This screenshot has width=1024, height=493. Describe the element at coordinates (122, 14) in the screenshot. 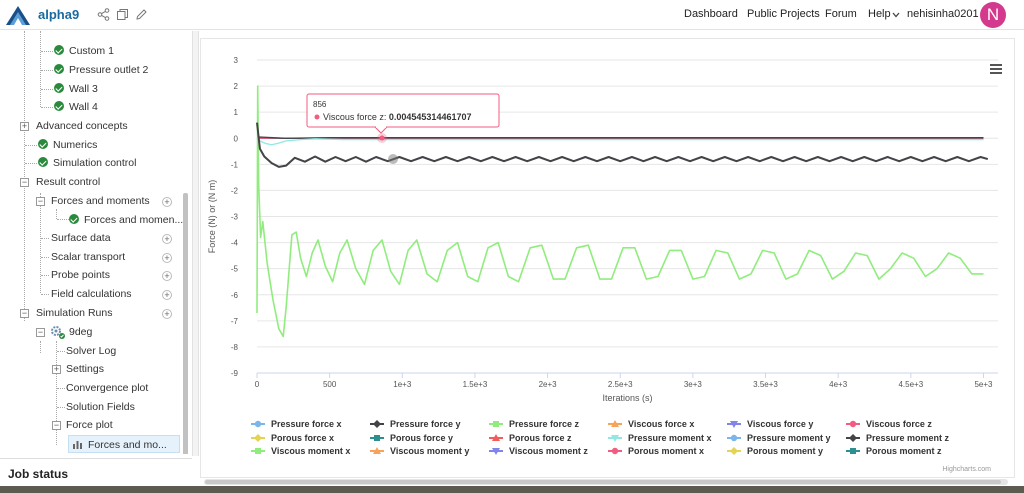

I see `copy-icon` at that location.